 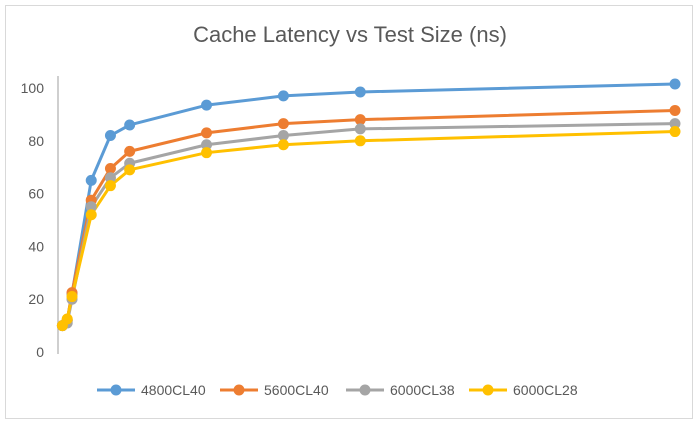 What do you see at coordinates (350, 34) in the screenshot?
I see `chart-title: Cache Latency vs Test Size (ns)` at bounding box center [350, 34].